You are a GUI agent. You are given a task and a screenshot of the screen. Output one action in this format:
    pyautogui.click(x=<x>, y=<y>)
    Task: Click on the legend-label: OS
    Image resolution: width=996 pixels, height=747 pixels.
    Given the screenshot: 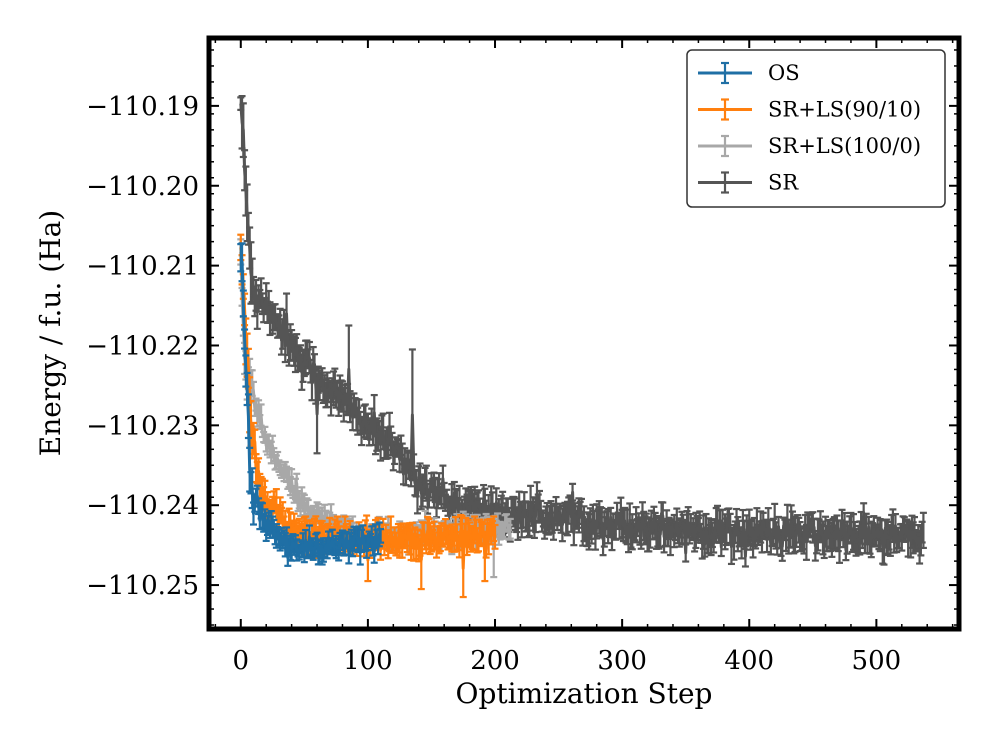 What is the action you would take?
    pyautogui.click(x=784, y=73)
    